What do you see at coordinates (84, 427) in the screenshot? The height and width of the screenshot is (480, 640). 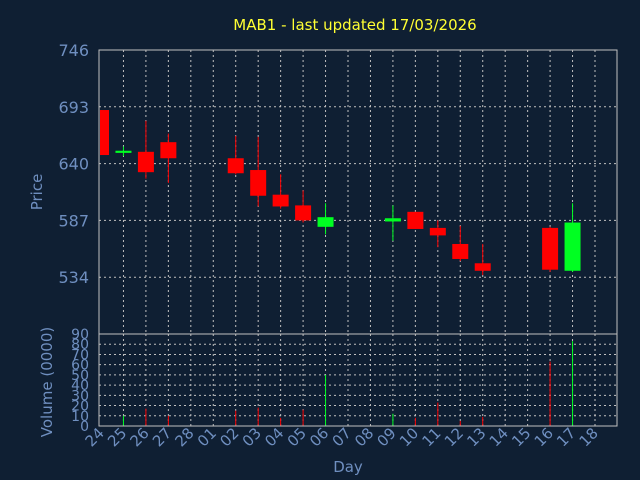 I see `volume-tick-label: 0` at bounding box center [84, 427].